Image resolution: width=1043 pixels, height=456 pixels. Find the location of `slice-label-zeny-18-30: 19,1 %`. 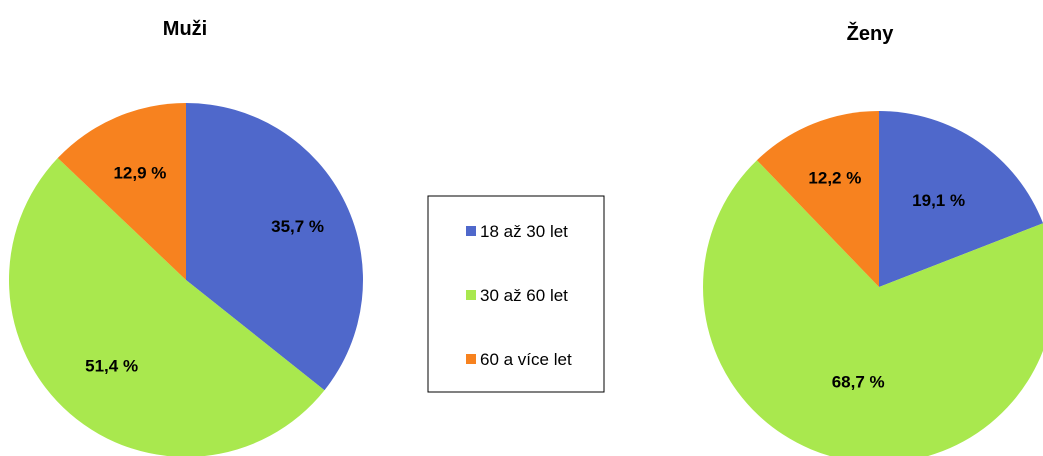

slice-label-zeny-18-30: 19,1 % is located at coordinates (938, 200).